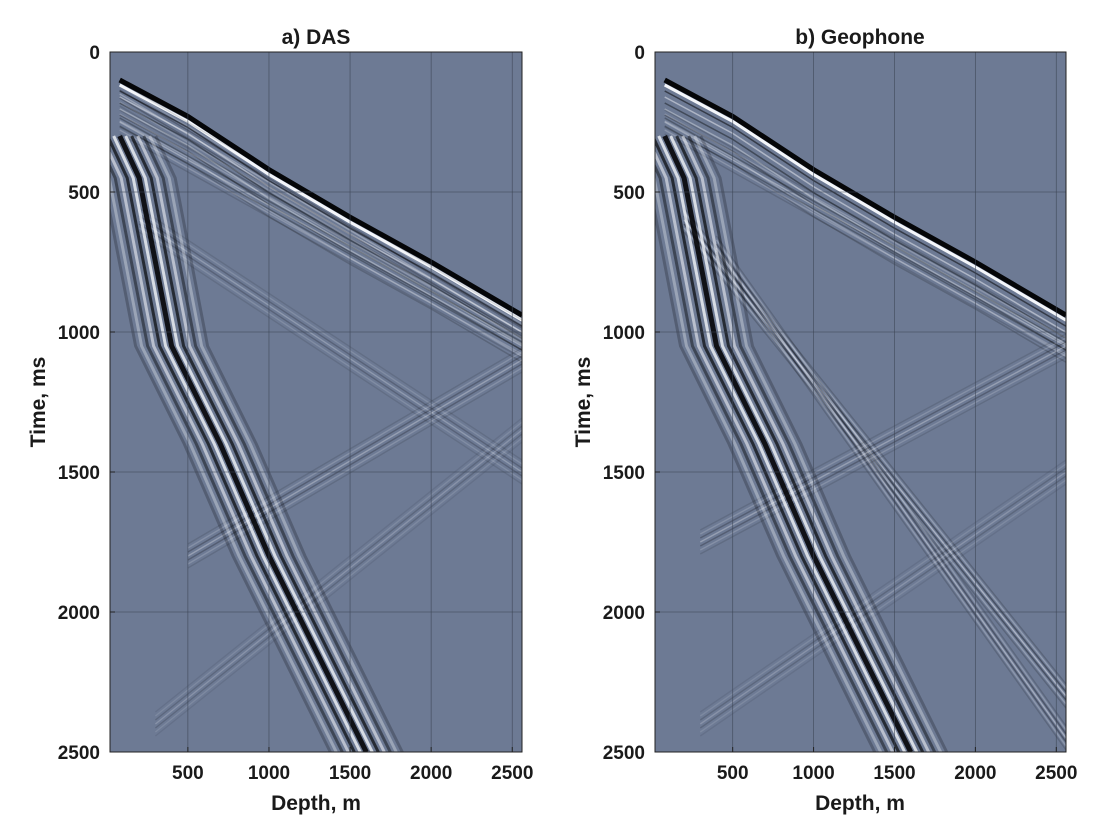 Image resolution: width=1100 pixels, height=840 pixels. What do you see at coordinates (79, 613) in the screenshot?
I see `y-tick-label: 2000` at bounding box center [79, 613].